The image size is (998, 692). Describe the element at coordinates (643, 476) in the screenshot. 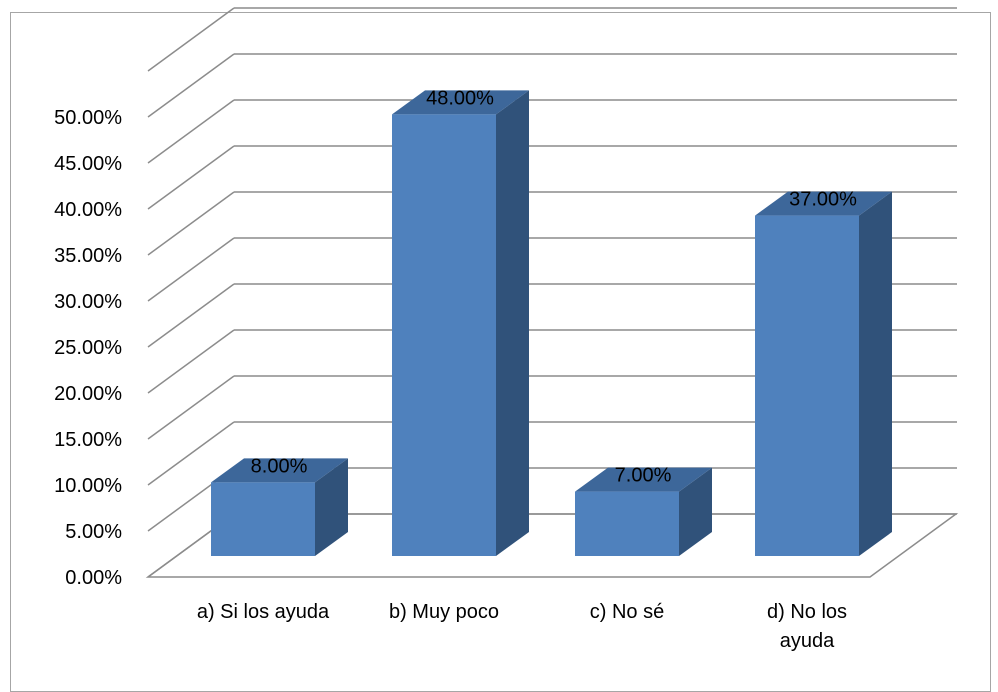

I see `data-label: 7.00%` at that location.